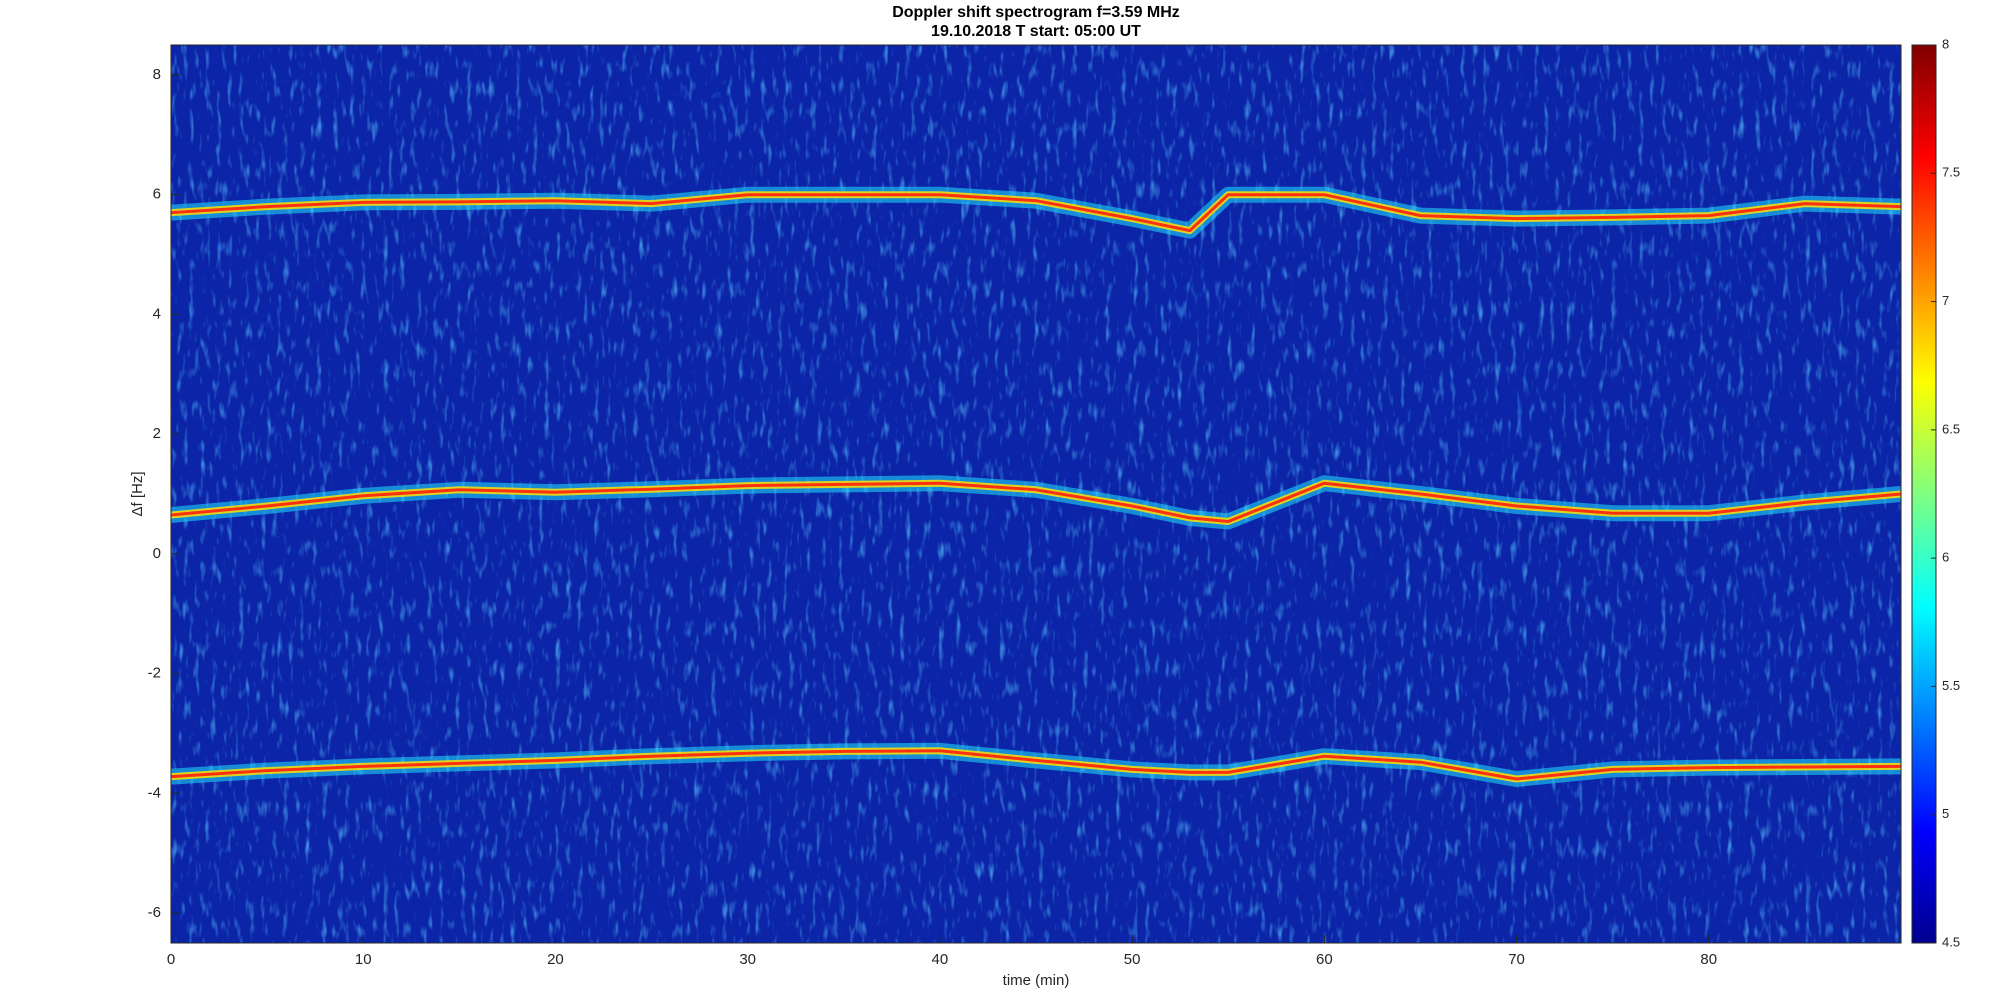 The height and width of the screenshot is (1003, 2000). Describe the element at coordinates (1951, 685) in the screenshot. I see `colorbar-tick-label: 5.5` at that location.